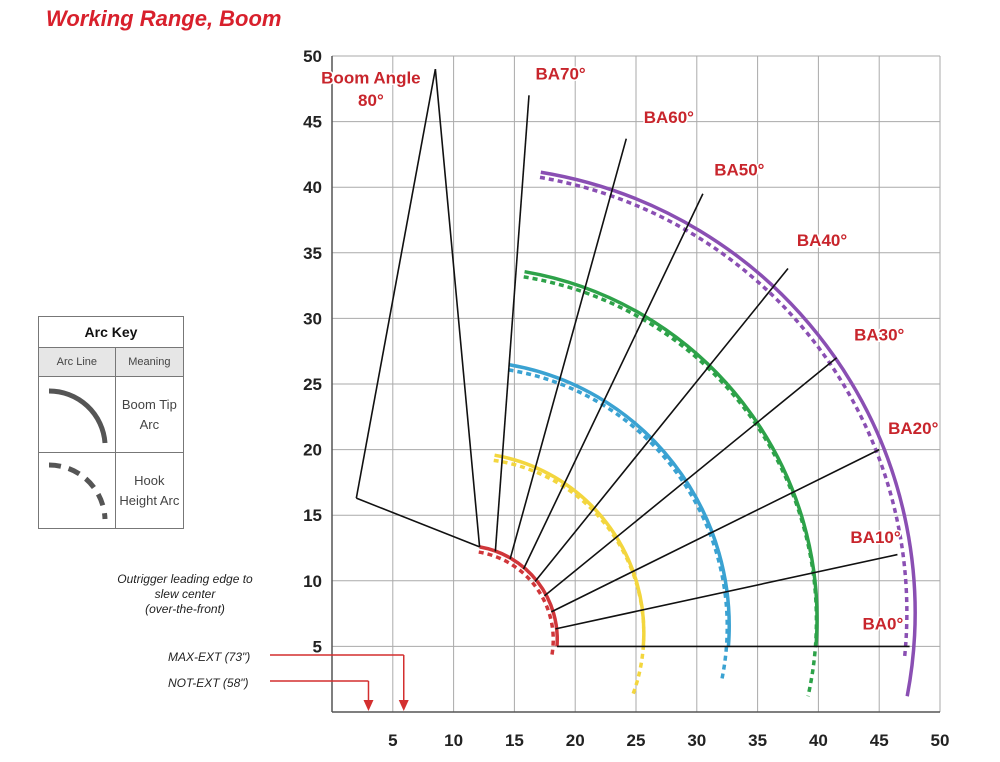  What do you see at coordinates (879, 335) in the screenshot?
I see `boom-angle-label: BA30°` at bounding box center [879, 335].